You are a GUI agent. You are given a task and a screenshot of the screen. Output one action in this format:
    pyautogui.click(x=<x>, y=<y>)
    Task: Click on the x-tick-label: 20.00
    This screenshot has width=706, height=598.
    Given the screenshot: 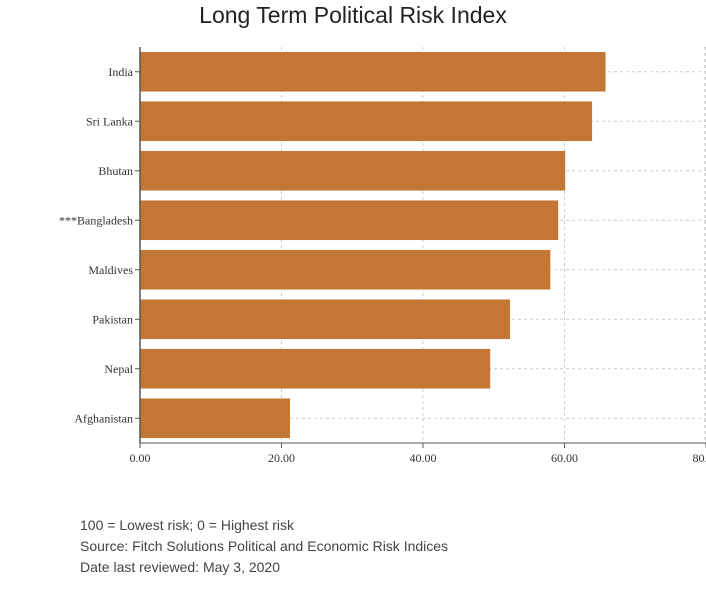 What is the action you would take?
    pyautogui.click(x=281, y=458)
    